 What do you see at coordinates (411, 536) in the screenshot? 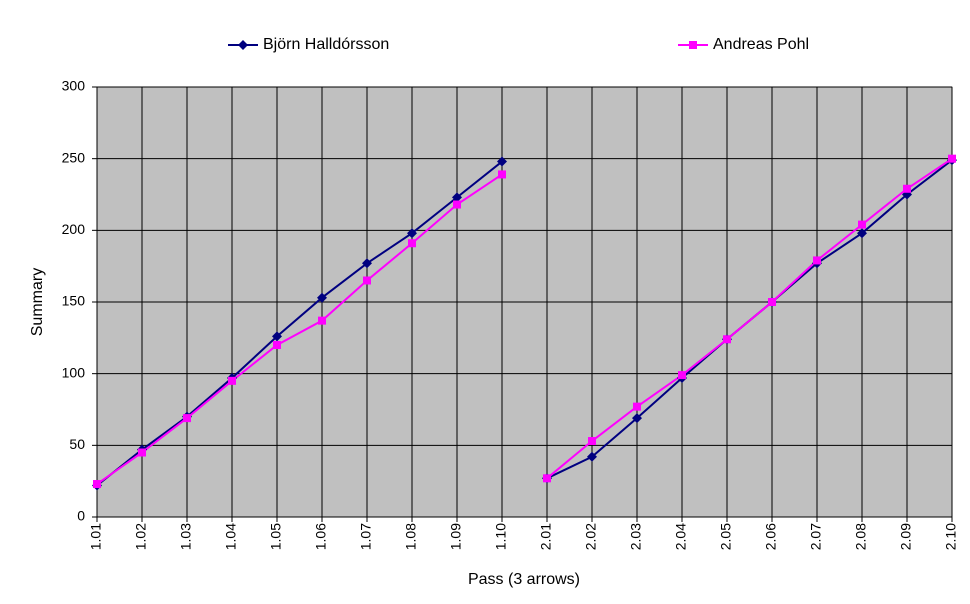
I see `x-tick-label: 1.08` at bounding box center [411, 536].